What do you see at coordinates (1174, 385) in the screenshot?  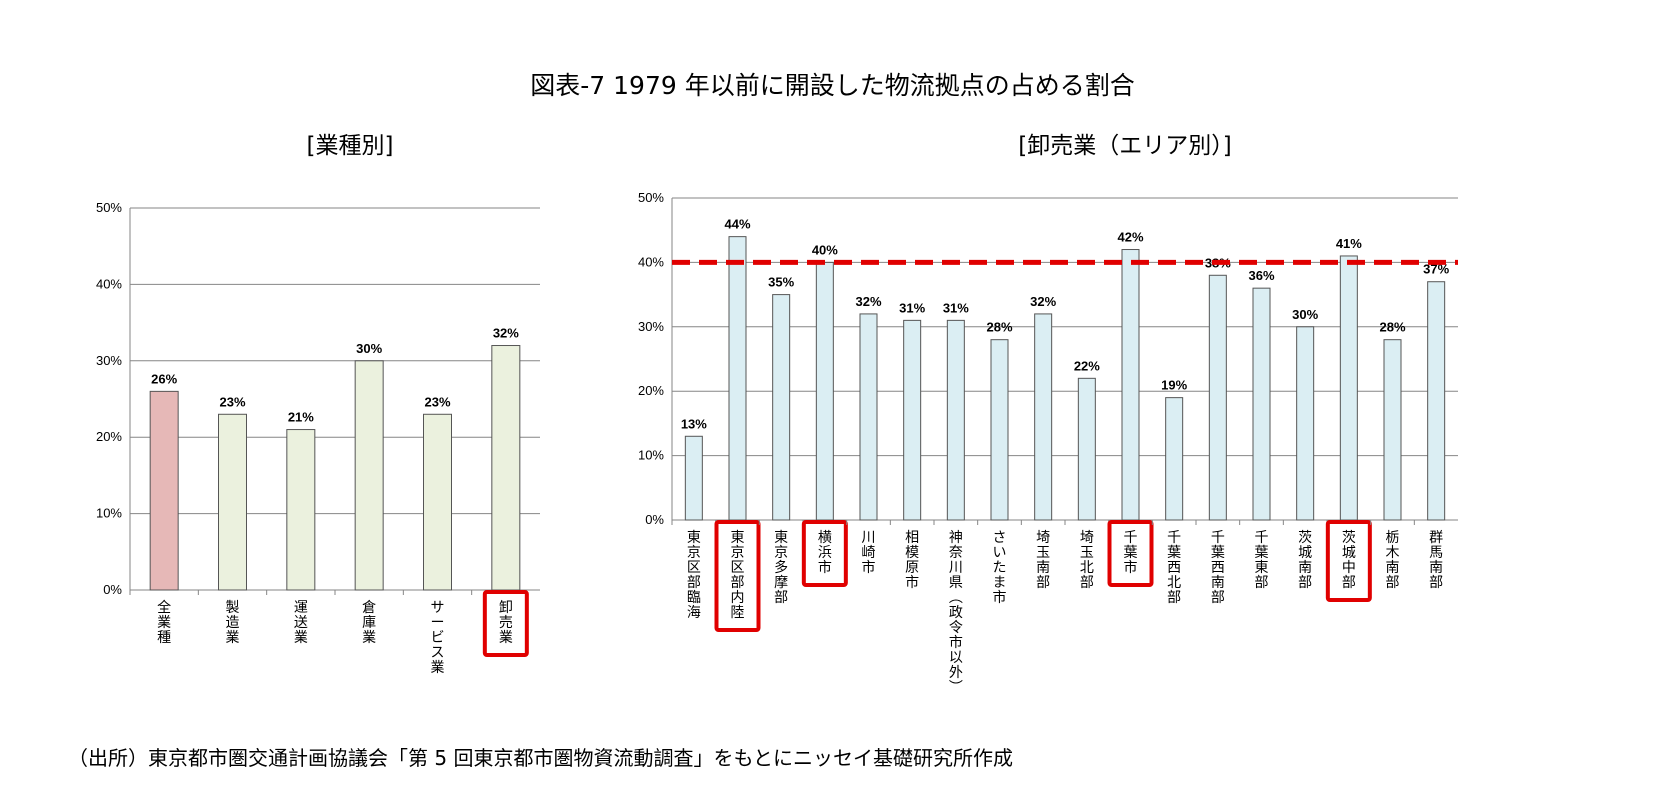 I see `right-chart-value-label: 19%` at bounding box center [1174, 385].